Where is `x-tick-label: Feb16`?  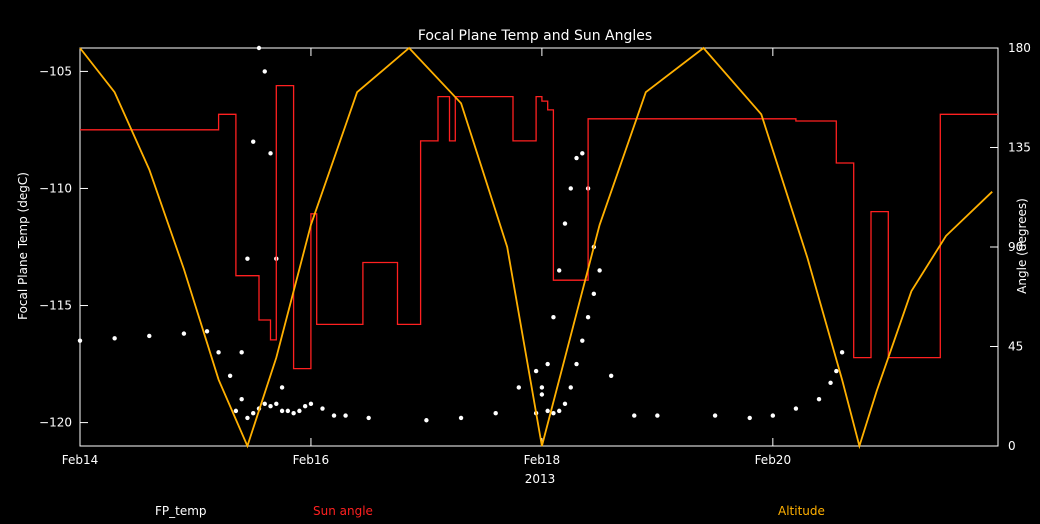
x-tick-label: Feb16 is located at coordinates (311, 460).